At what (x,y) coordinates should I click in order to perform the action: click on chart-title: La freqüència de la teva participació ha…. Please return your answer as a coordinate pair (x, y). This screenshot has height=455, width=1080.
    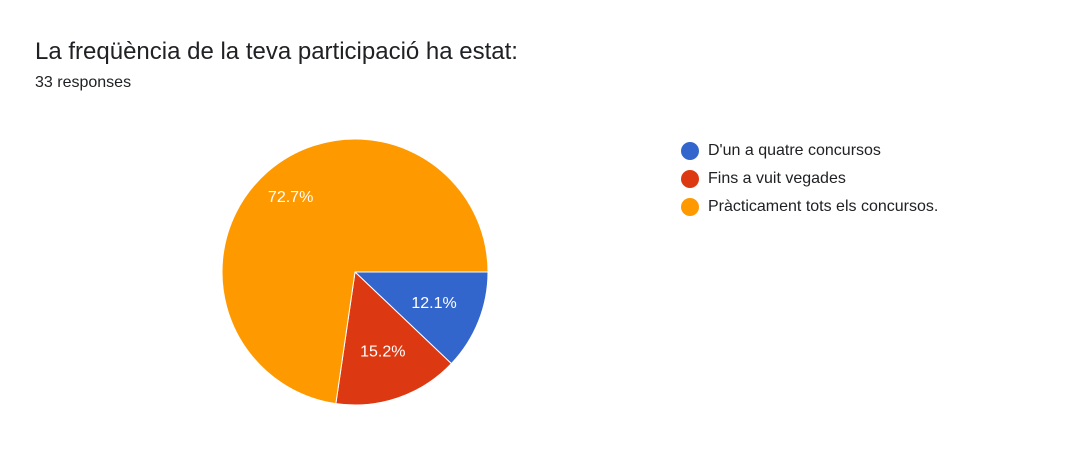
    Looking at the image, I should click on (276, 51).